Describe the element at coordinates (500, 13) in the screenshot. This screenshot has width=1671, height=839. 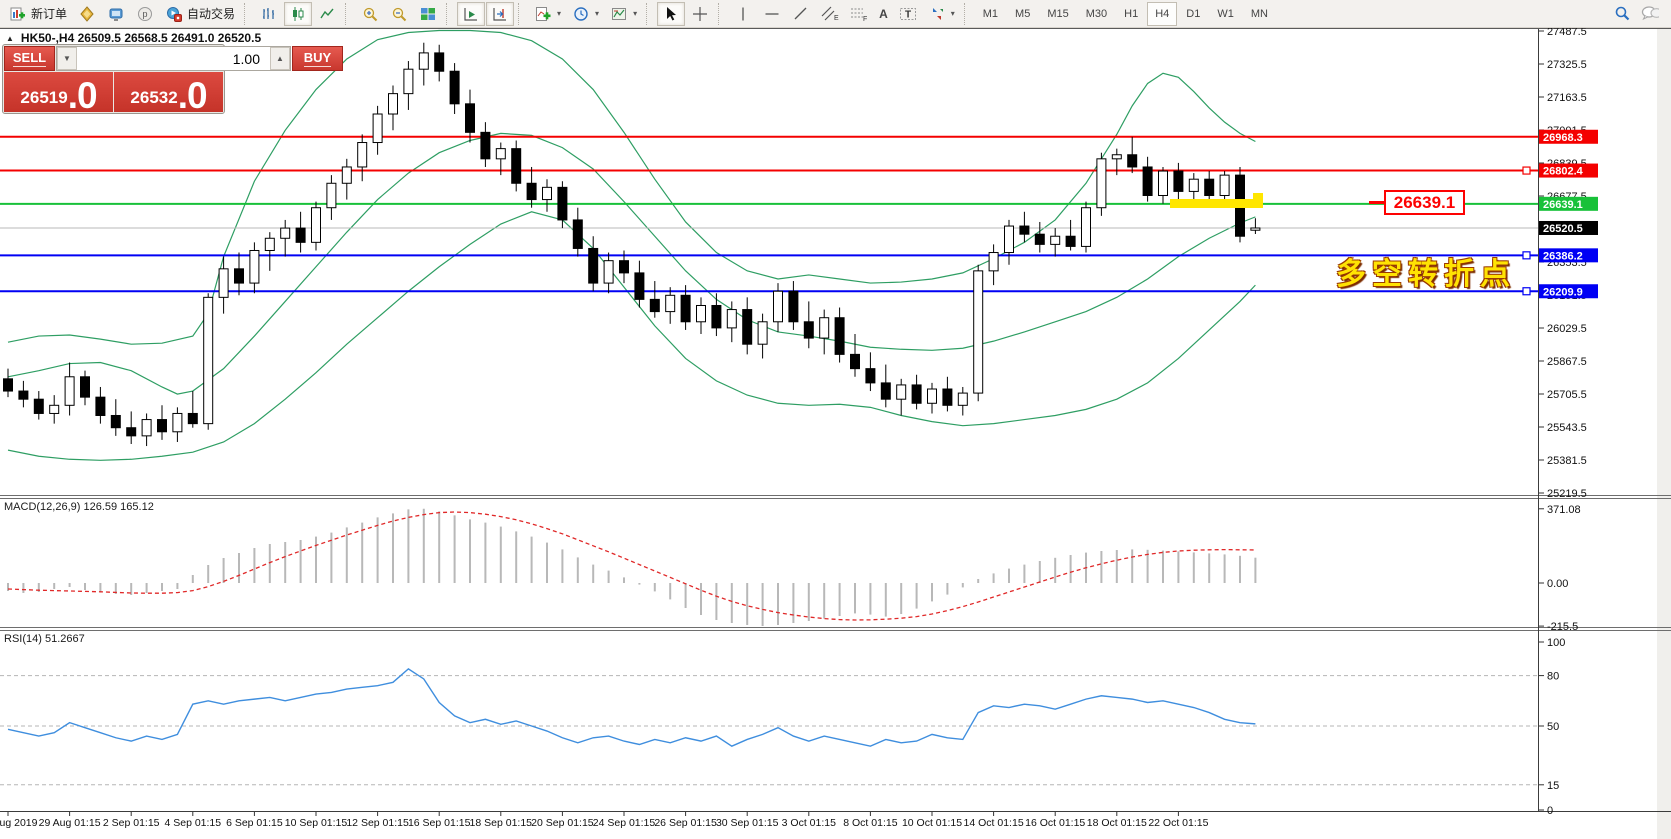
I see `chart-shift-button` at that location.